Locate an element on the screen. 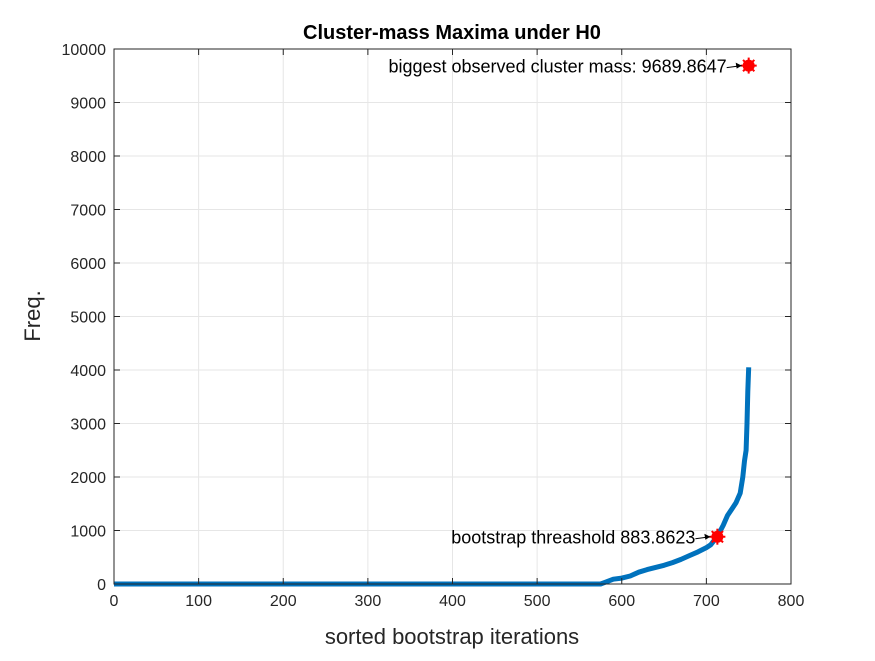  x-tick-label: 400 is located at coordinates (452, 601).